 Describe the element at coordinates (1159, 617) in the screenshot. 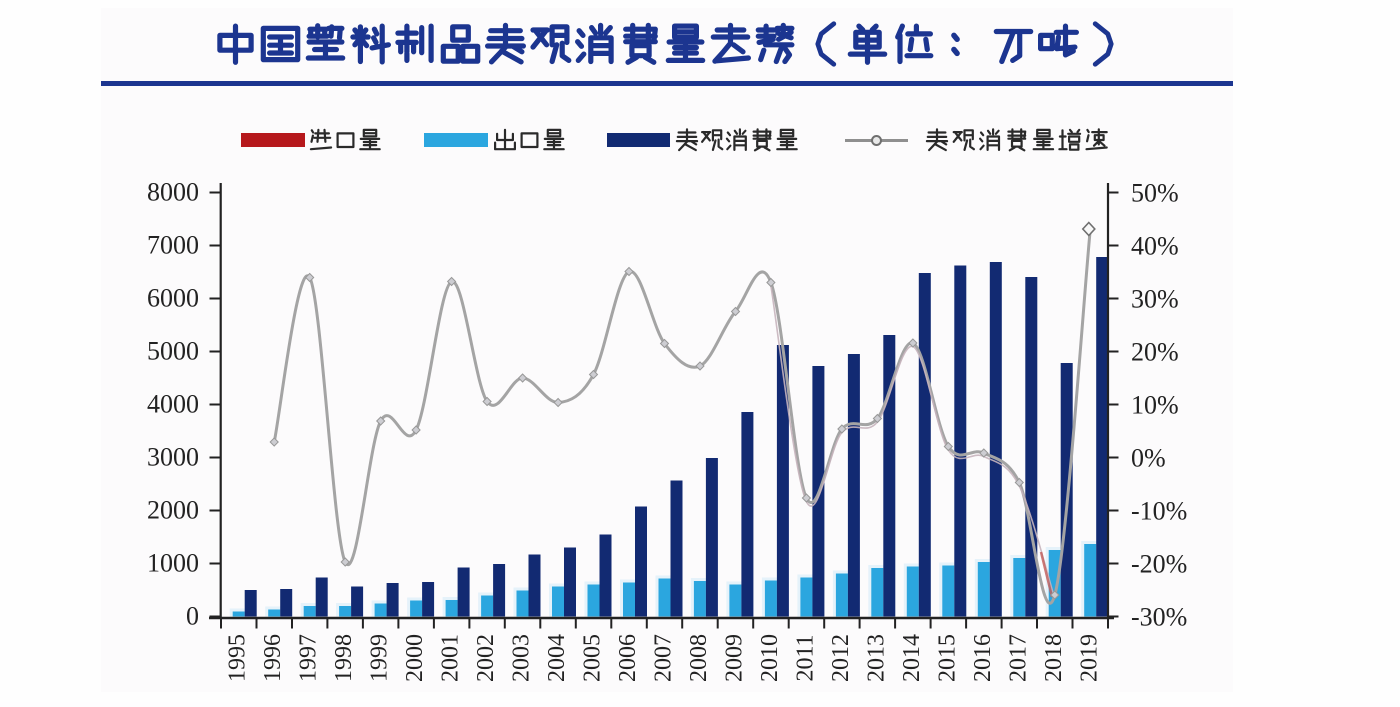

I see `svg-text: -30%` at that location.